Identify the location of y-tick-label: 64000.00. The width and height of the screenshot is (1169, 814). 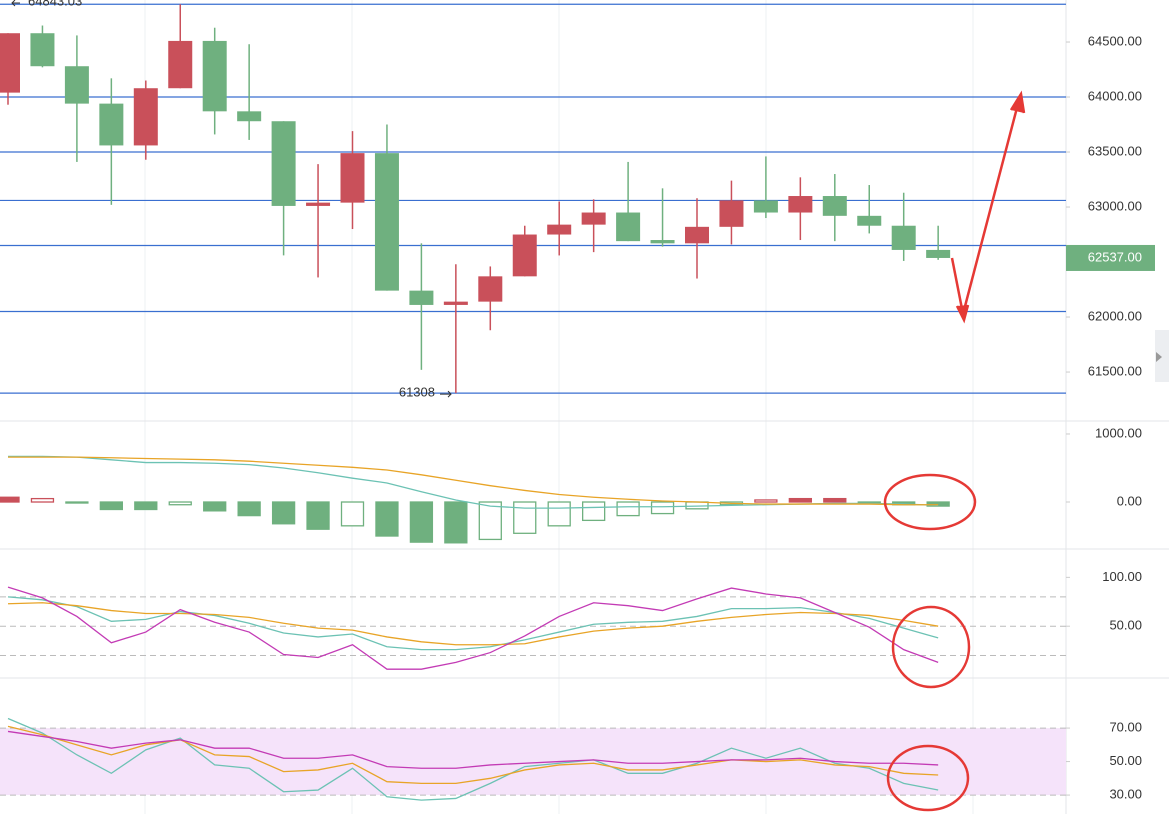
(1115, 95).